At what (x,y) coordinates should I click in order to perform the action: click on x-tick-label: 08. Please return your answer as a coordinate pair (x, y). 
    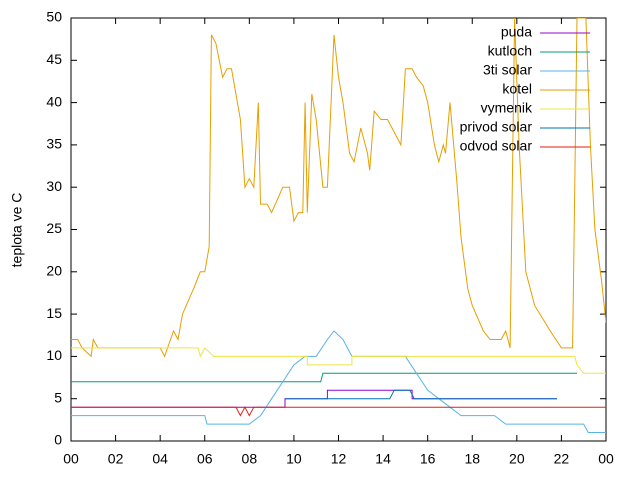
    Looking at the image, I should click on (250, 459).